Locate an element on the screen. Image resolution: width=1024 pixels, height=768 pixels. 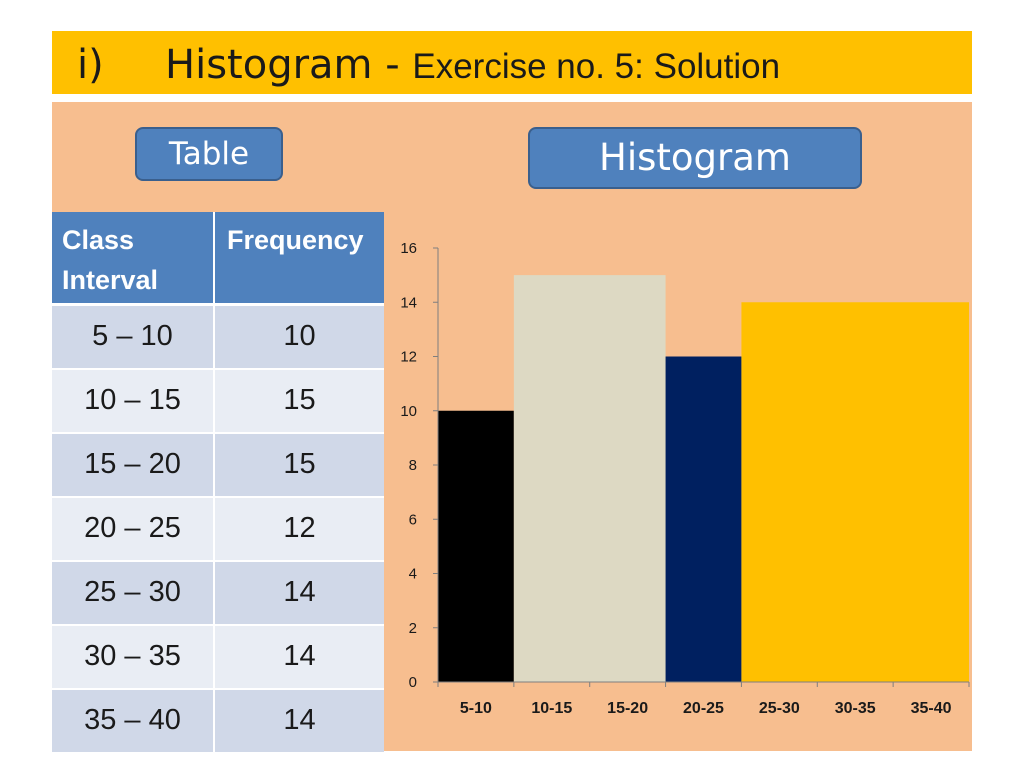
table-cell-frequency: 10 is located at coordinates (299, 337).